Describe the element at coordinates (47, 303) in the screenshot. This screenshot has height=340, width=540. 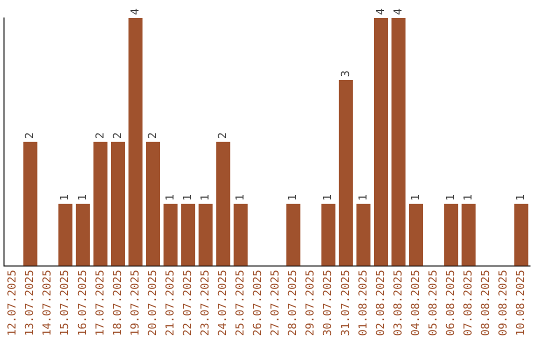
I see `x-tick-label: 14.07.2025` at that location.